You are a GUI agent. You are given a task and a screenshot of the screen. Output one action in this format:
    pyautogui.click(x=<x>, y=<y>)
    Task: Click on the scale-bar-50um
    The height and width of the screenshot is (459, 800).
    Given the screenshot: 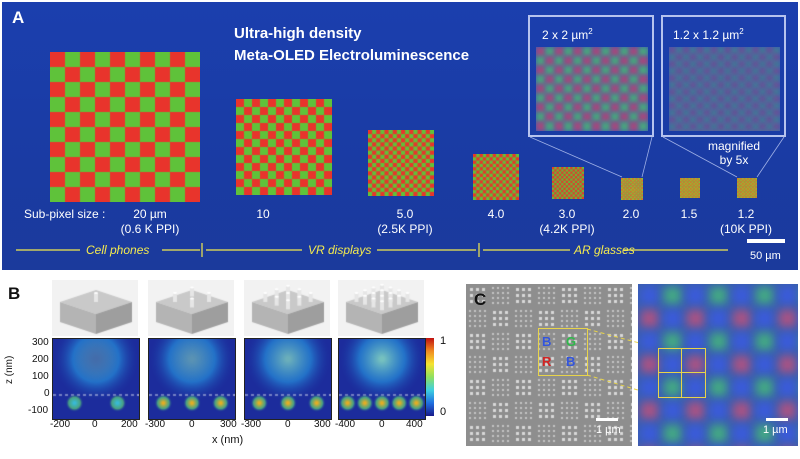 What is the action you would take?
    pyautogui.click(x=766, y=241)
    